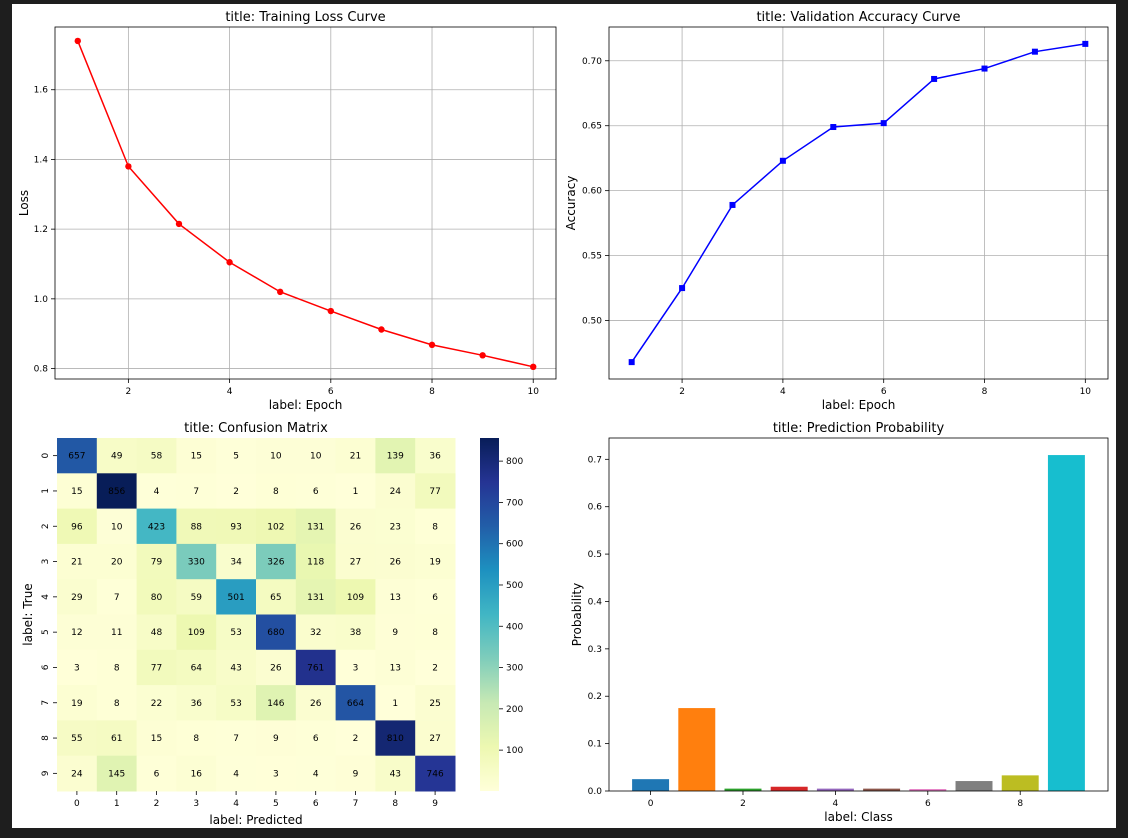  I want to click on cm-cell-value: 326, so click(275, 563).